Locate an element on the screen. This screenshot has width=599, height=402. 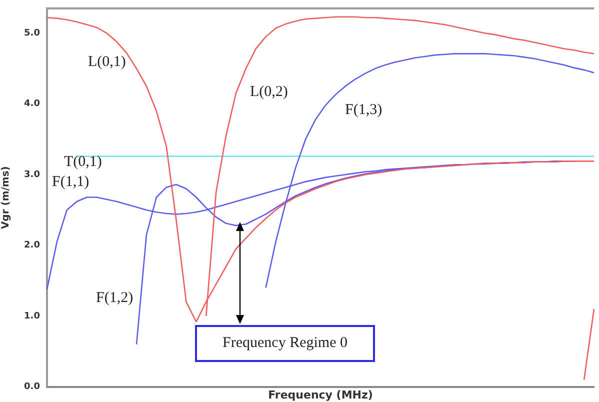
y-tick-label: 4.0 is located at coordinates (32, 104).